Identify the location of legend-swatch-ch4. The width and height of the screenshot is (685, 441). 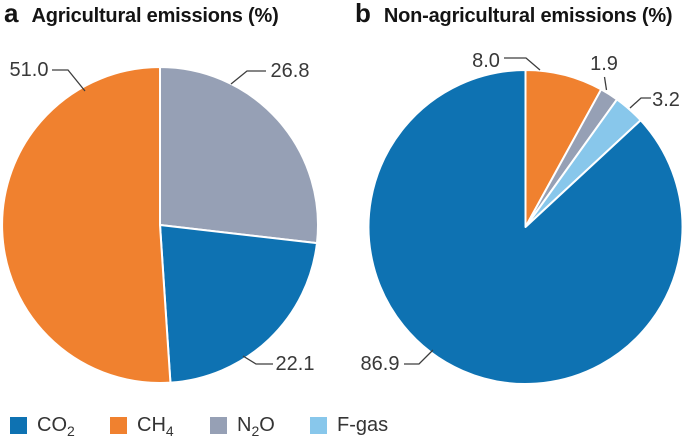
(118, 425).